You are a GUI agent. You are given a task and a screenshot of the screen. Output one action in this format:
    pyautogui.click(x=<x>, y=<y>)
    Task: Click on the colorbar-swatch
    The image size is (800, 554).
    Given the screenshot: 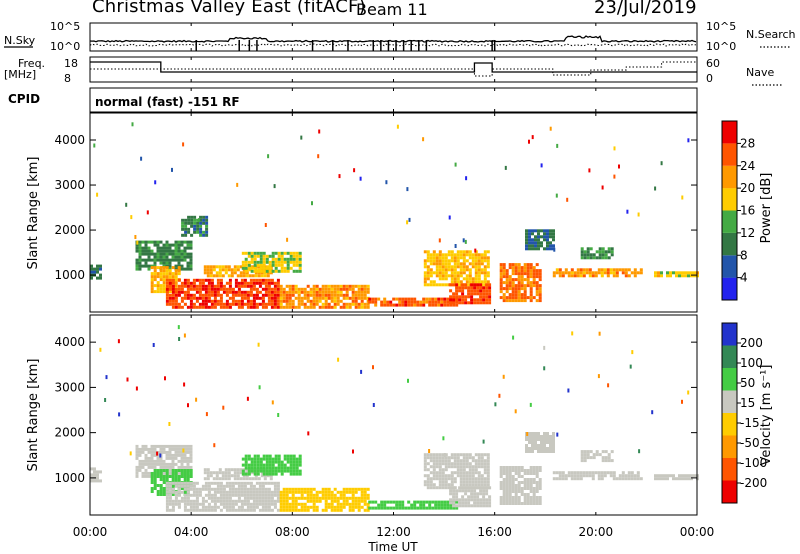 What is the action you would take?
    pyautogui.click(x=729, y=491)
    